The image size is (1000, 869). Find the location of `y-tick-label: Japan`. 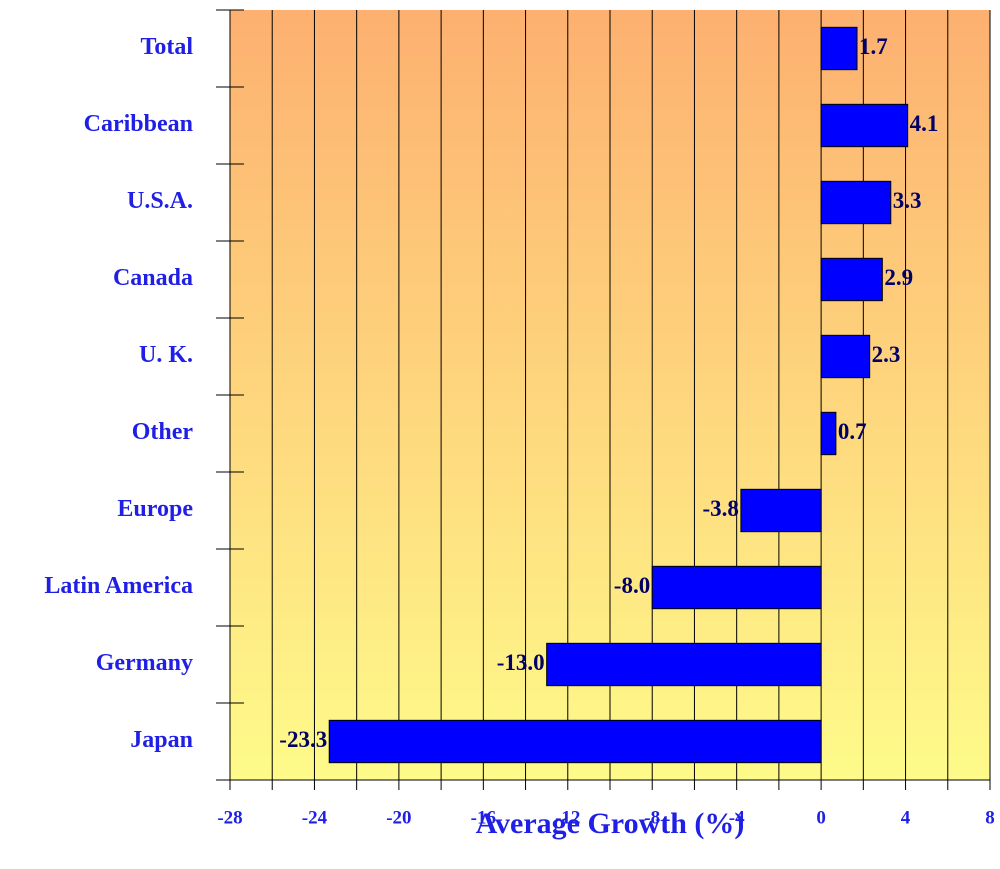

y-tick-label: Japan is located at coordinates (161, 740).